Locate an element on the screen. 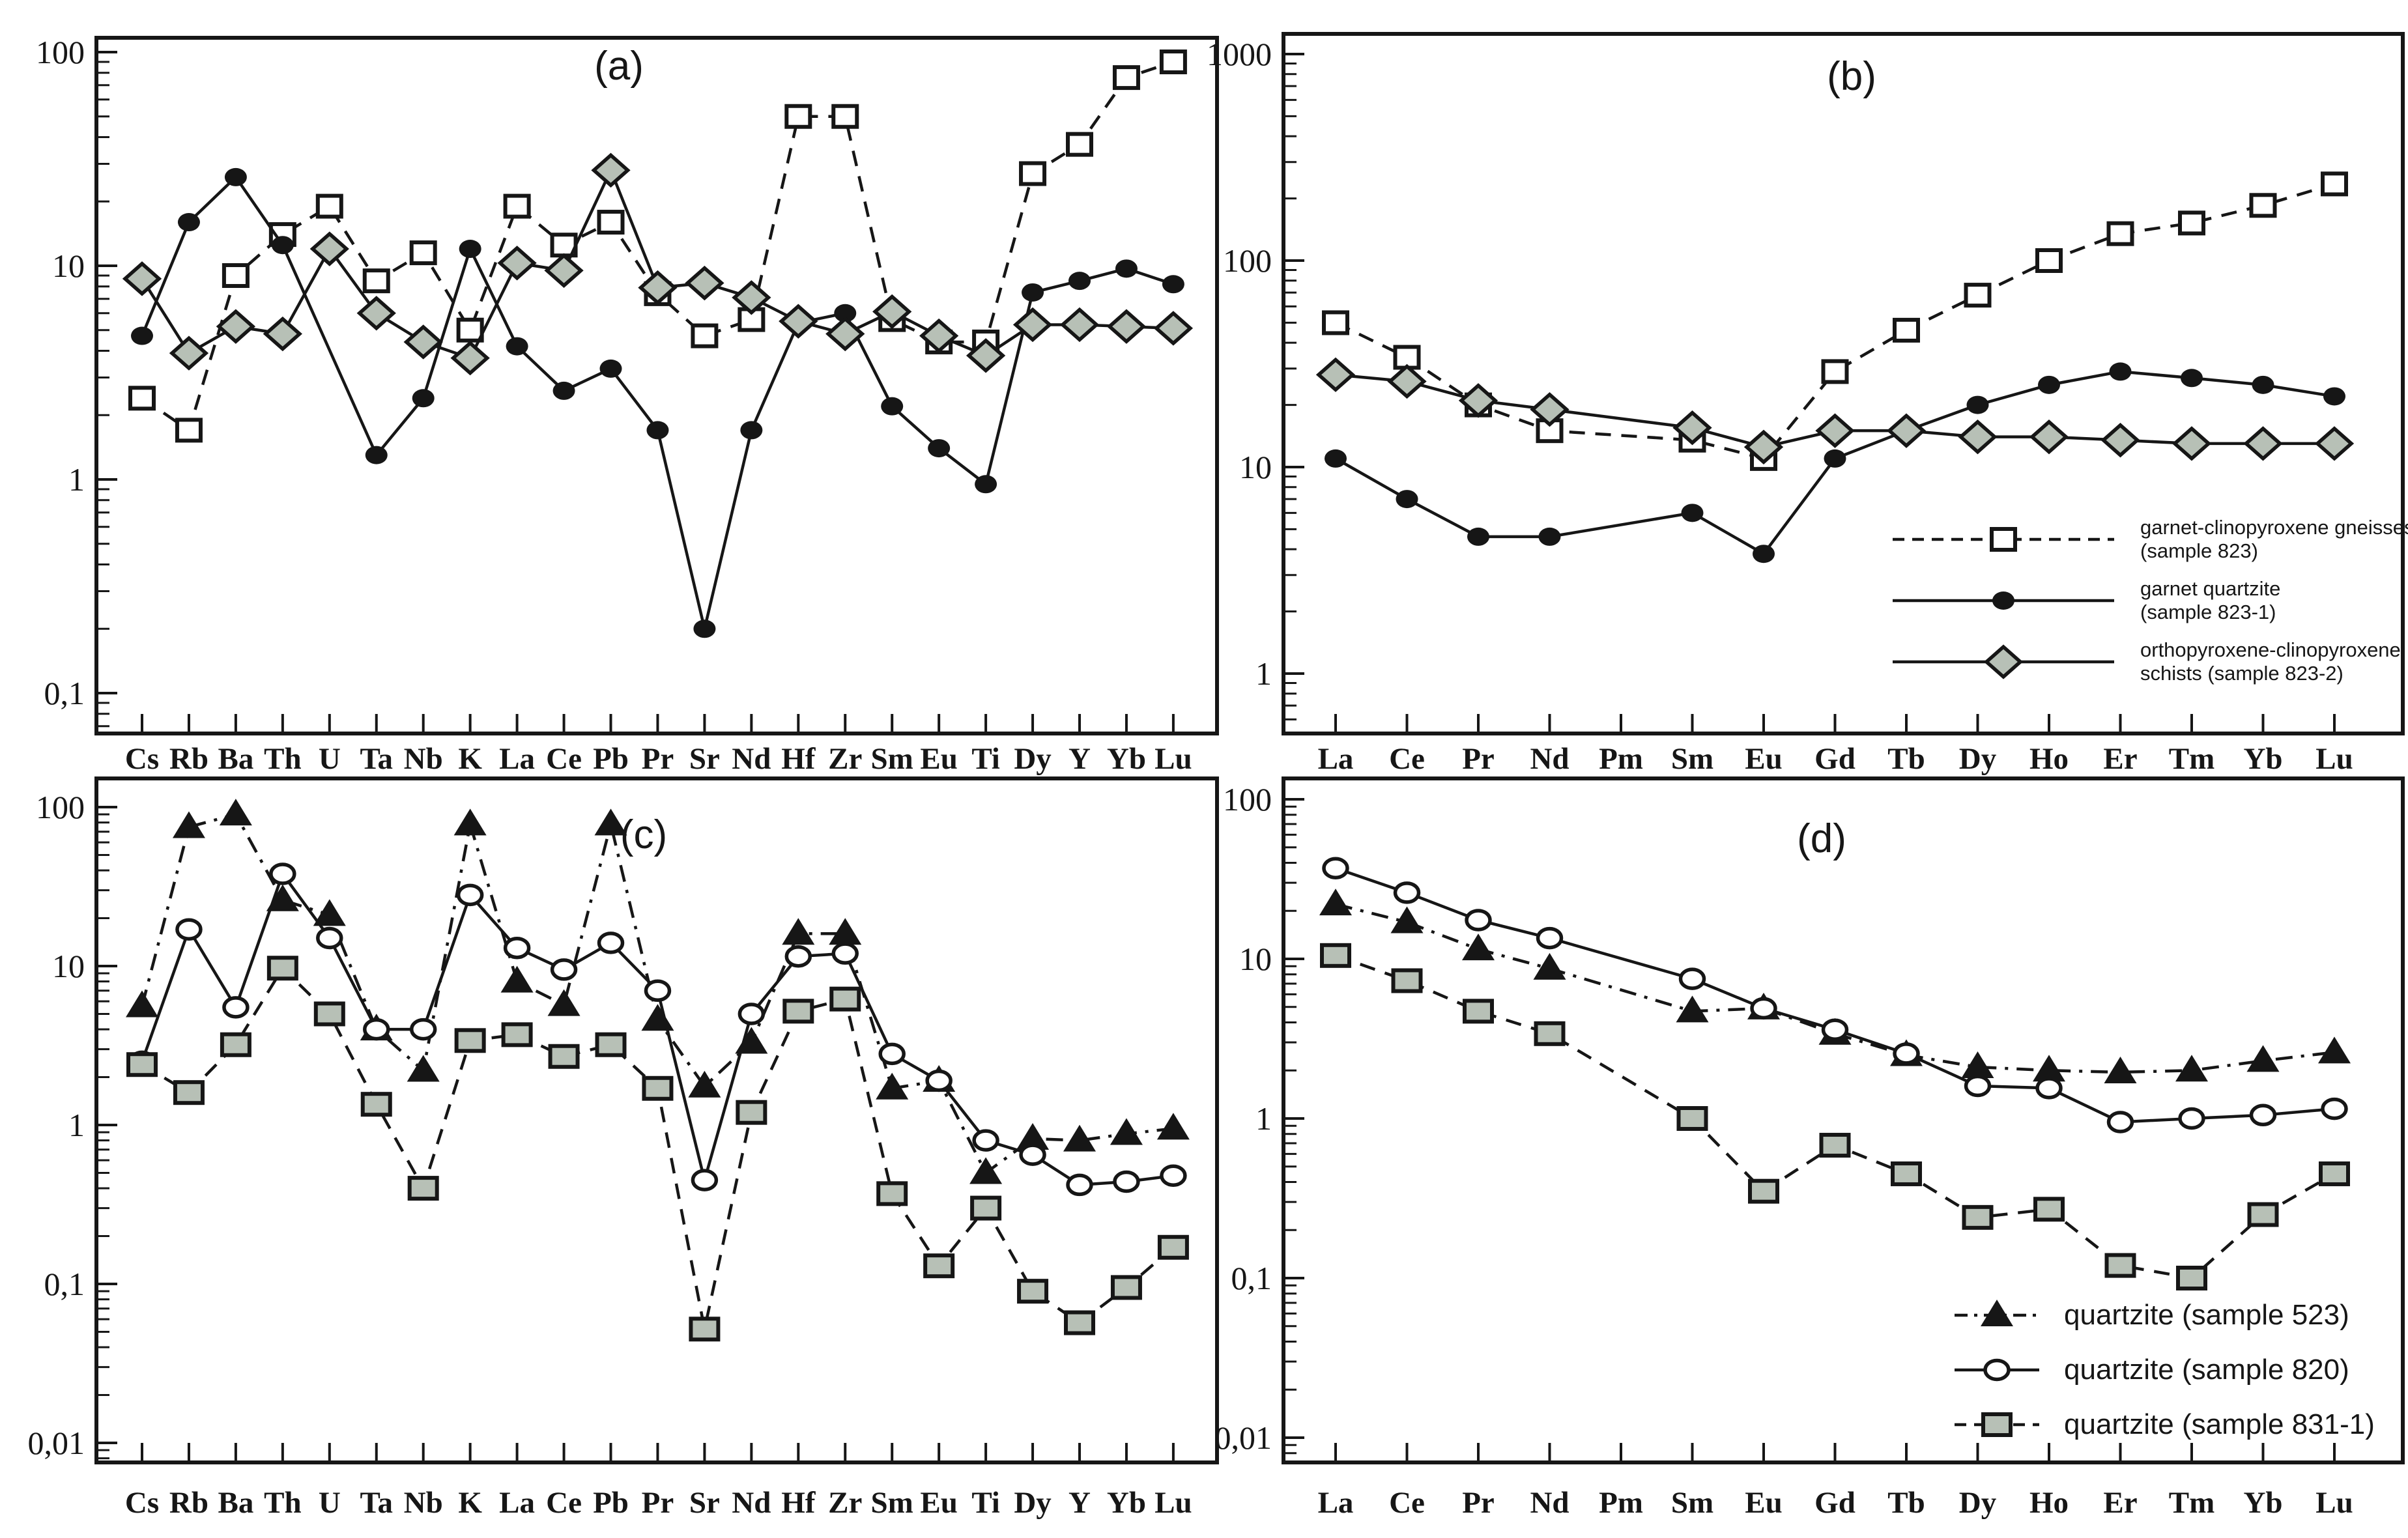  legend-label: quartzite (sample 831-1) is located at coordinates (2219, 1424).